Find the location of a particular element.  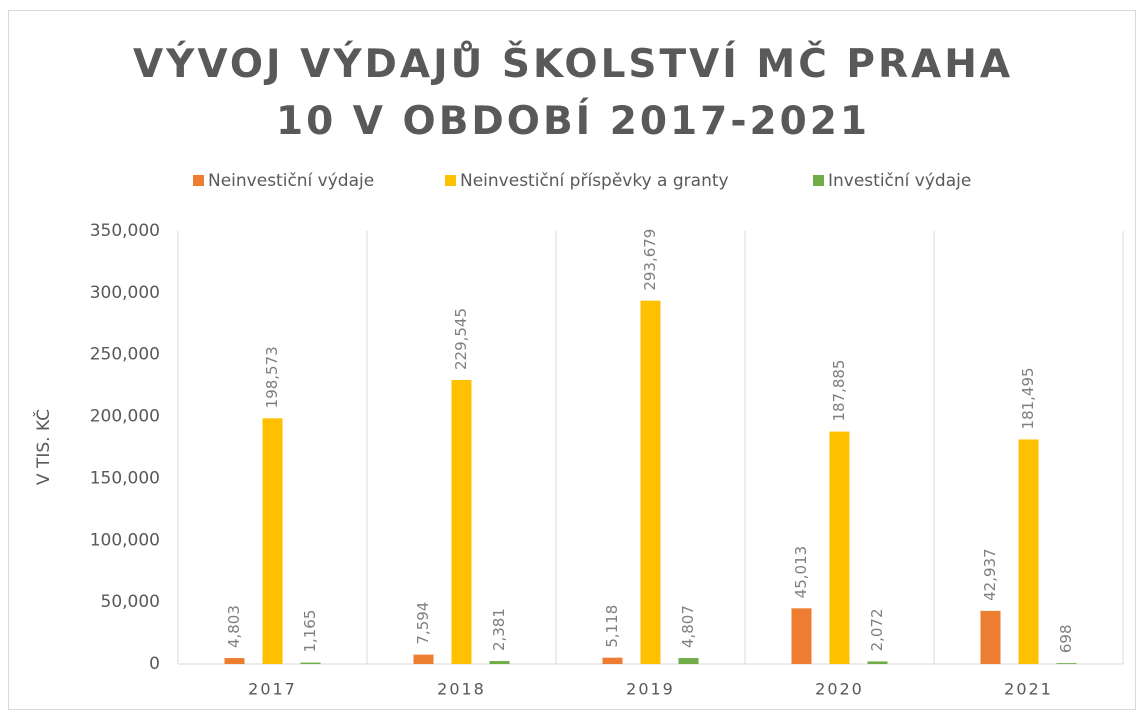

data-label: 42,937 is located at coordinates (990, 574).